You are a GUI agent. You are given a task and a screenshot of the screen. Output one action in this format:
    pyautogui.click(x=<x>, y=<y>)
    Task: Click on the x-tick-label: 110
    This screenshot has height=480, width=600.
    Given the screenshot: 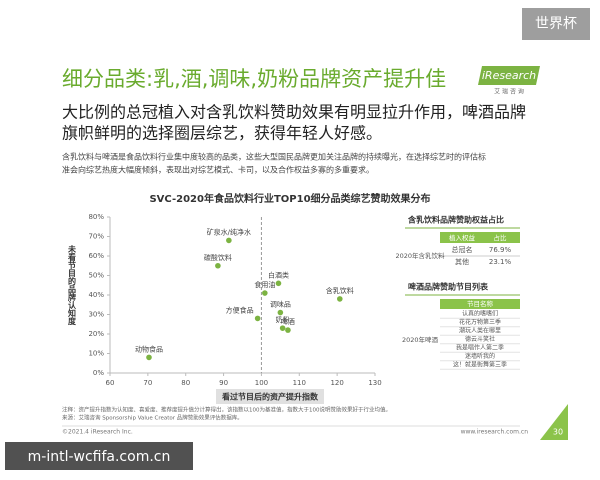 What is the action you would take?
    pyautogui.click(x=299, y=383)
    